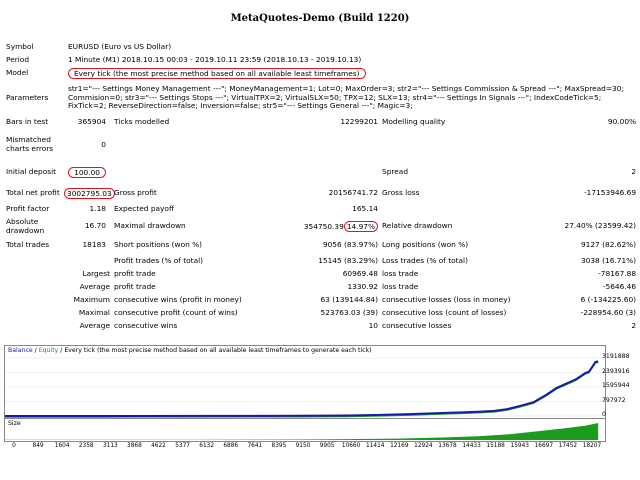  I want to click on cons-profit-count-label: consecutive profit (count of wins), so click(176, 313).